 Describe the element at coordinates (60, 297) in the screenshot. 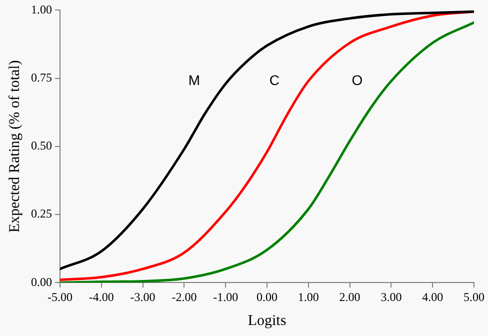

I see `x-tick-label: -5.00` at that location.